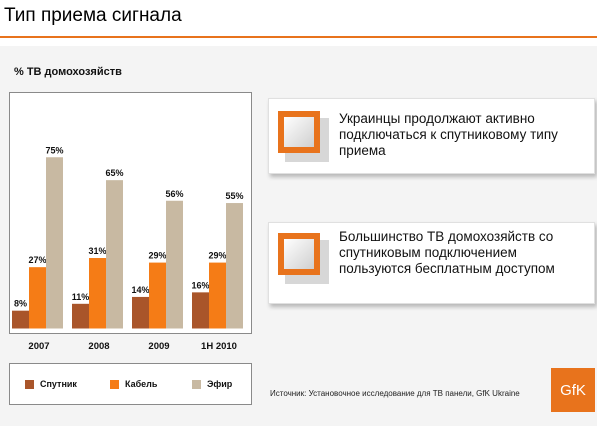  I want to click on data-label-cable-0: 27%, so click(37, 260).